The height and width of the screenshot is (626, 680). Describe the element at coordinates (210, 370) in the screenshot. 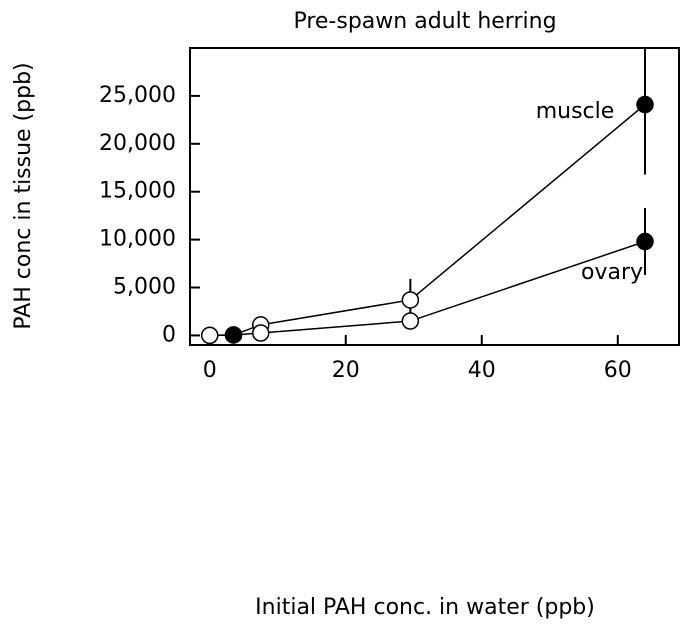

I see `x-tick-label: 0` at that location.